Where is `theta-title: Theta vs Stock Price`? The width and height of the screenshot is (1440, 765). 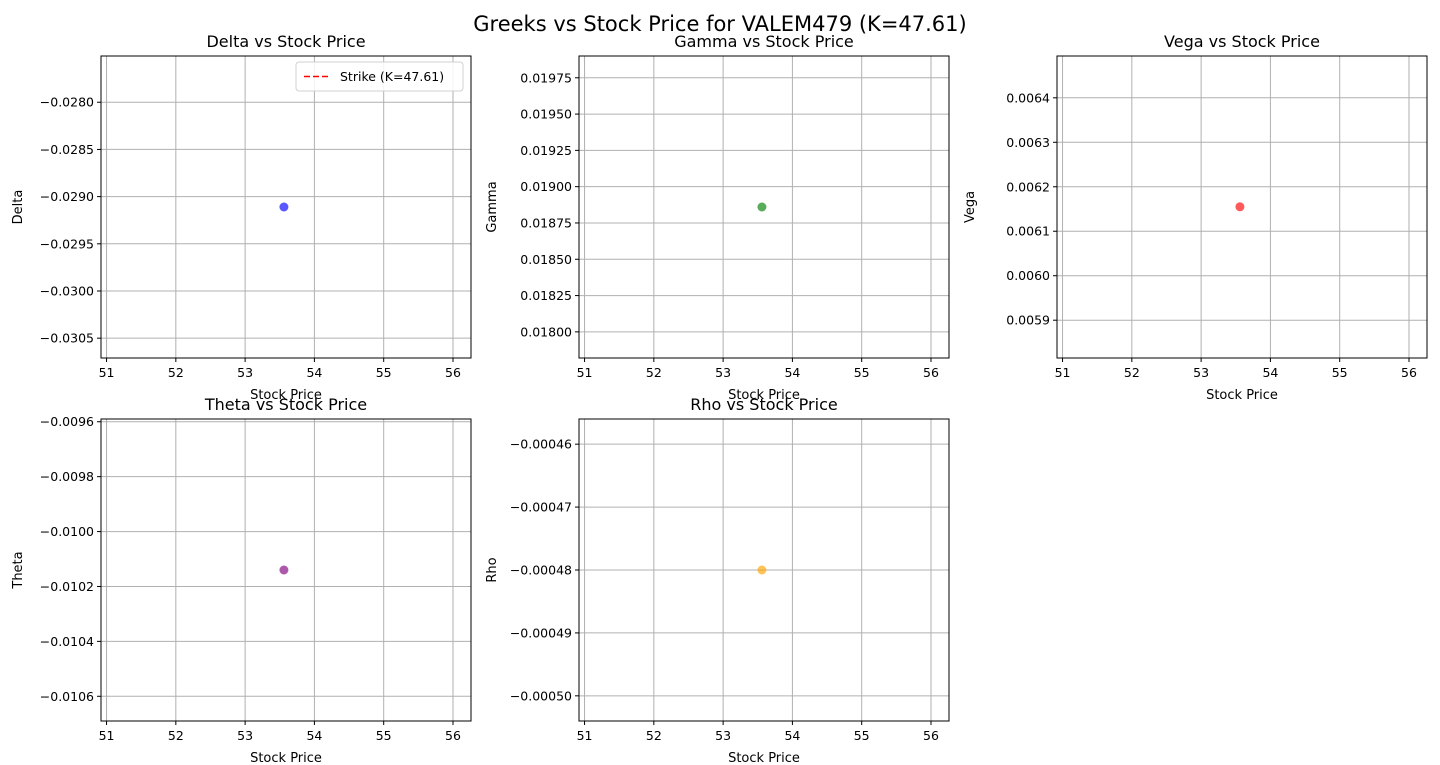
theta-title: Theta vs Stock Price is located at coordinates (285, 404).